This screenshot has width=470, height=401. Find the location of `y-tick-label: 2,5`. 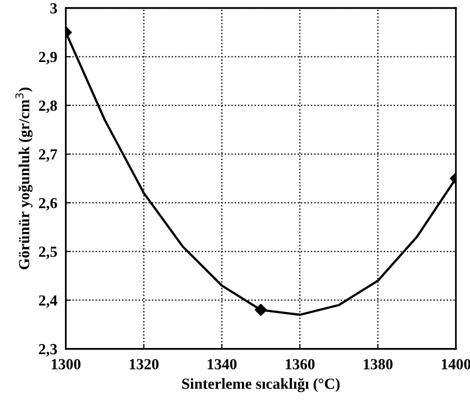

y-tick-label: 2,5 is located at coordinates (48, 253).